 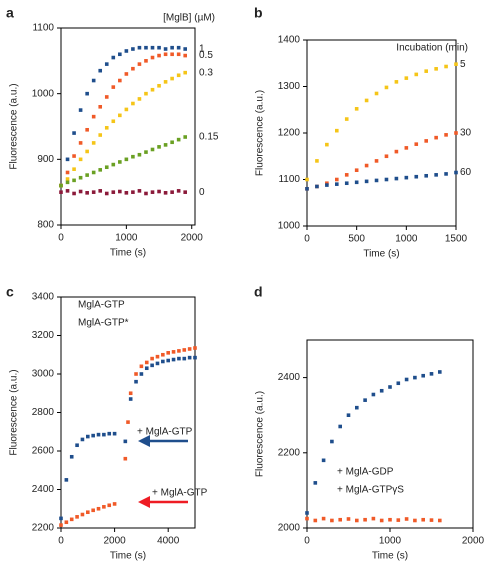 I want to click on series-label: 0.15, so click(x=209, y=137).